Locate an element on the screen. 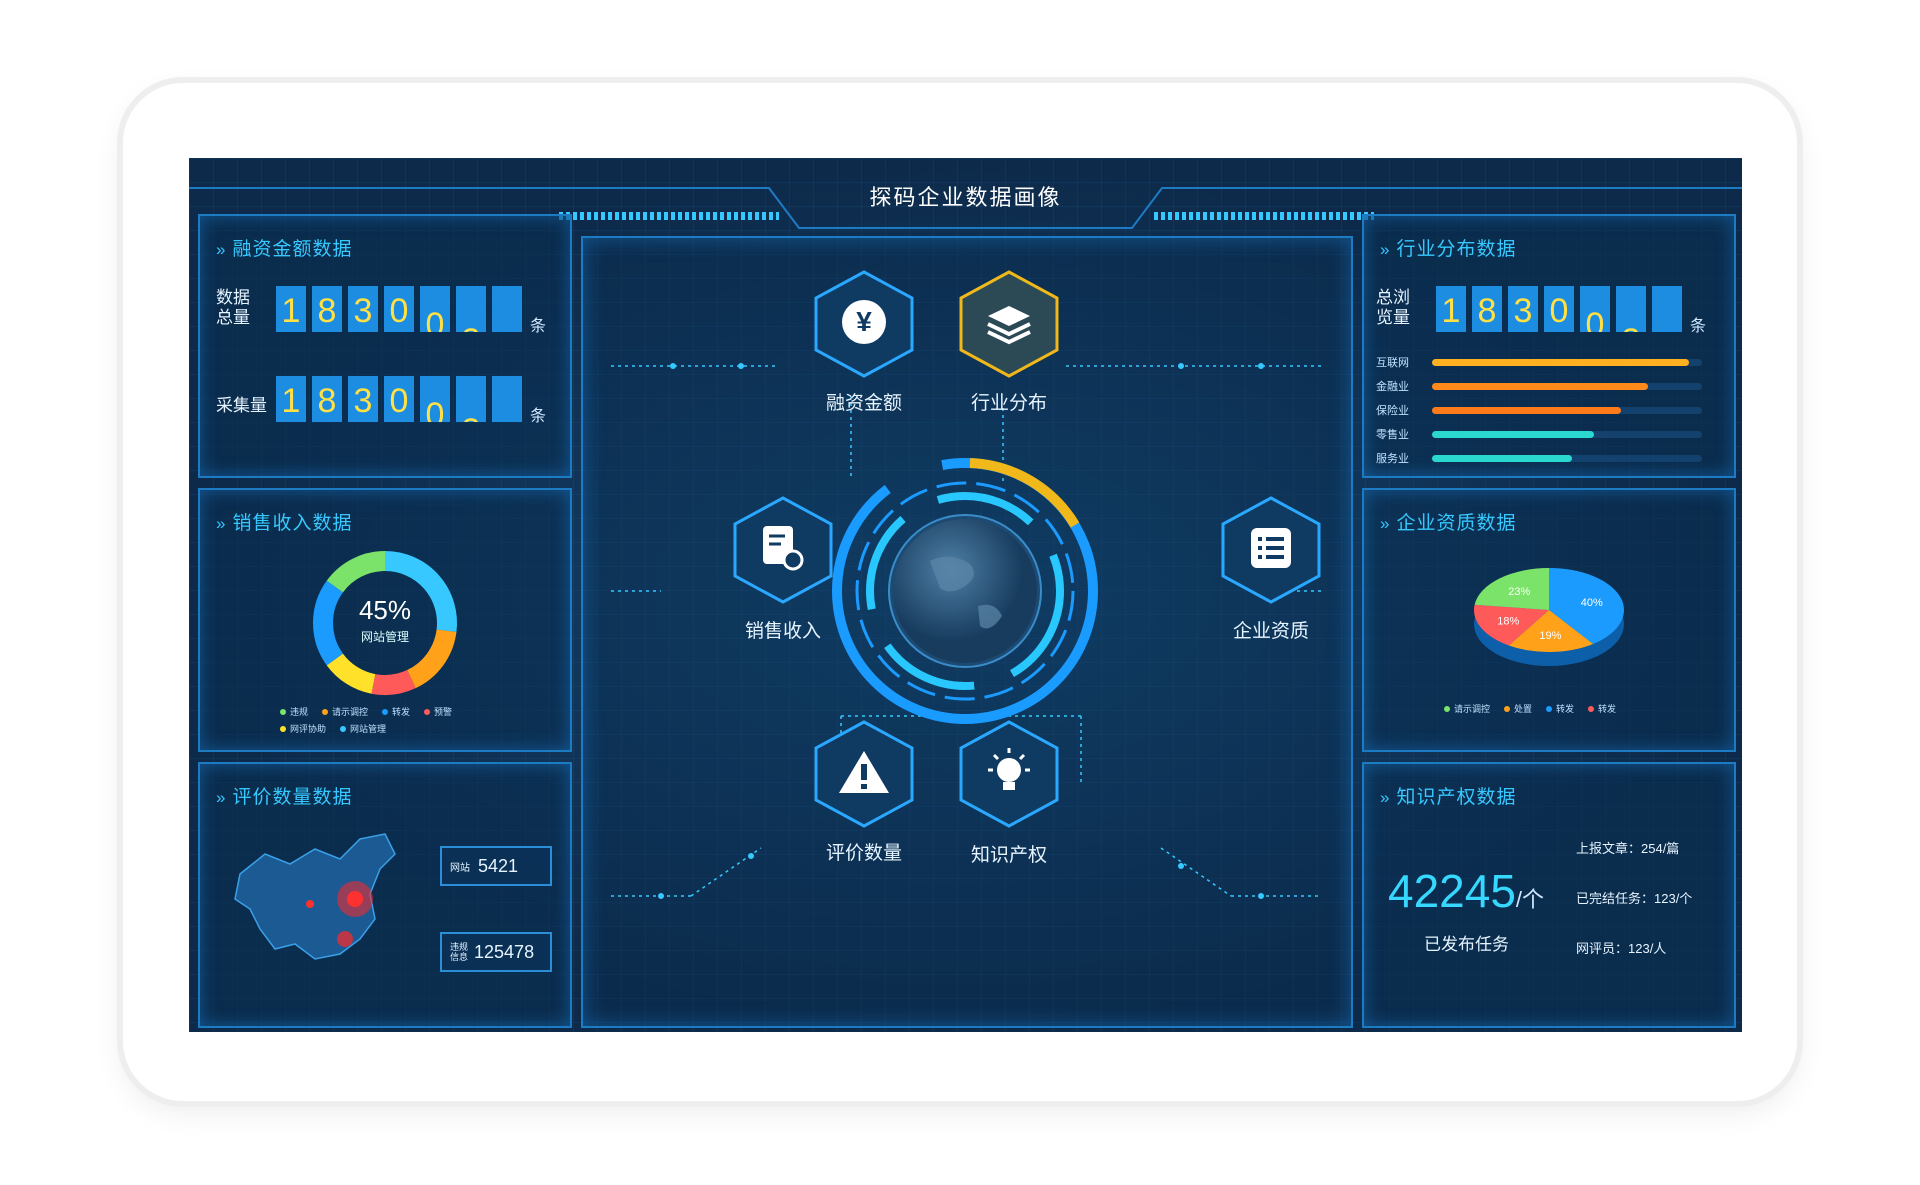 Image resolution: width=1920 pixels, height=1185 pixels. node-qualification: 企业资质 is located at coordinates (1271, 569).